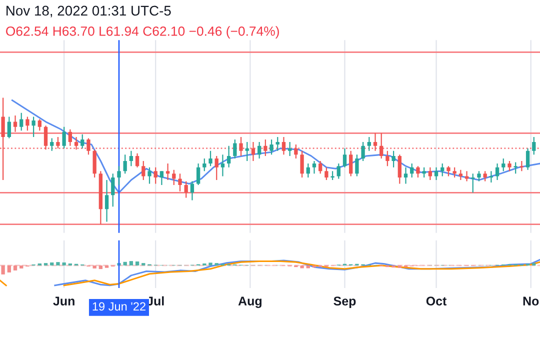 The width and height of the screenshot is (540, 340). Describe the element at coordinates (119, 306) in the screenshot. I see `ref-line-label: 19 Jun '22` at that location.